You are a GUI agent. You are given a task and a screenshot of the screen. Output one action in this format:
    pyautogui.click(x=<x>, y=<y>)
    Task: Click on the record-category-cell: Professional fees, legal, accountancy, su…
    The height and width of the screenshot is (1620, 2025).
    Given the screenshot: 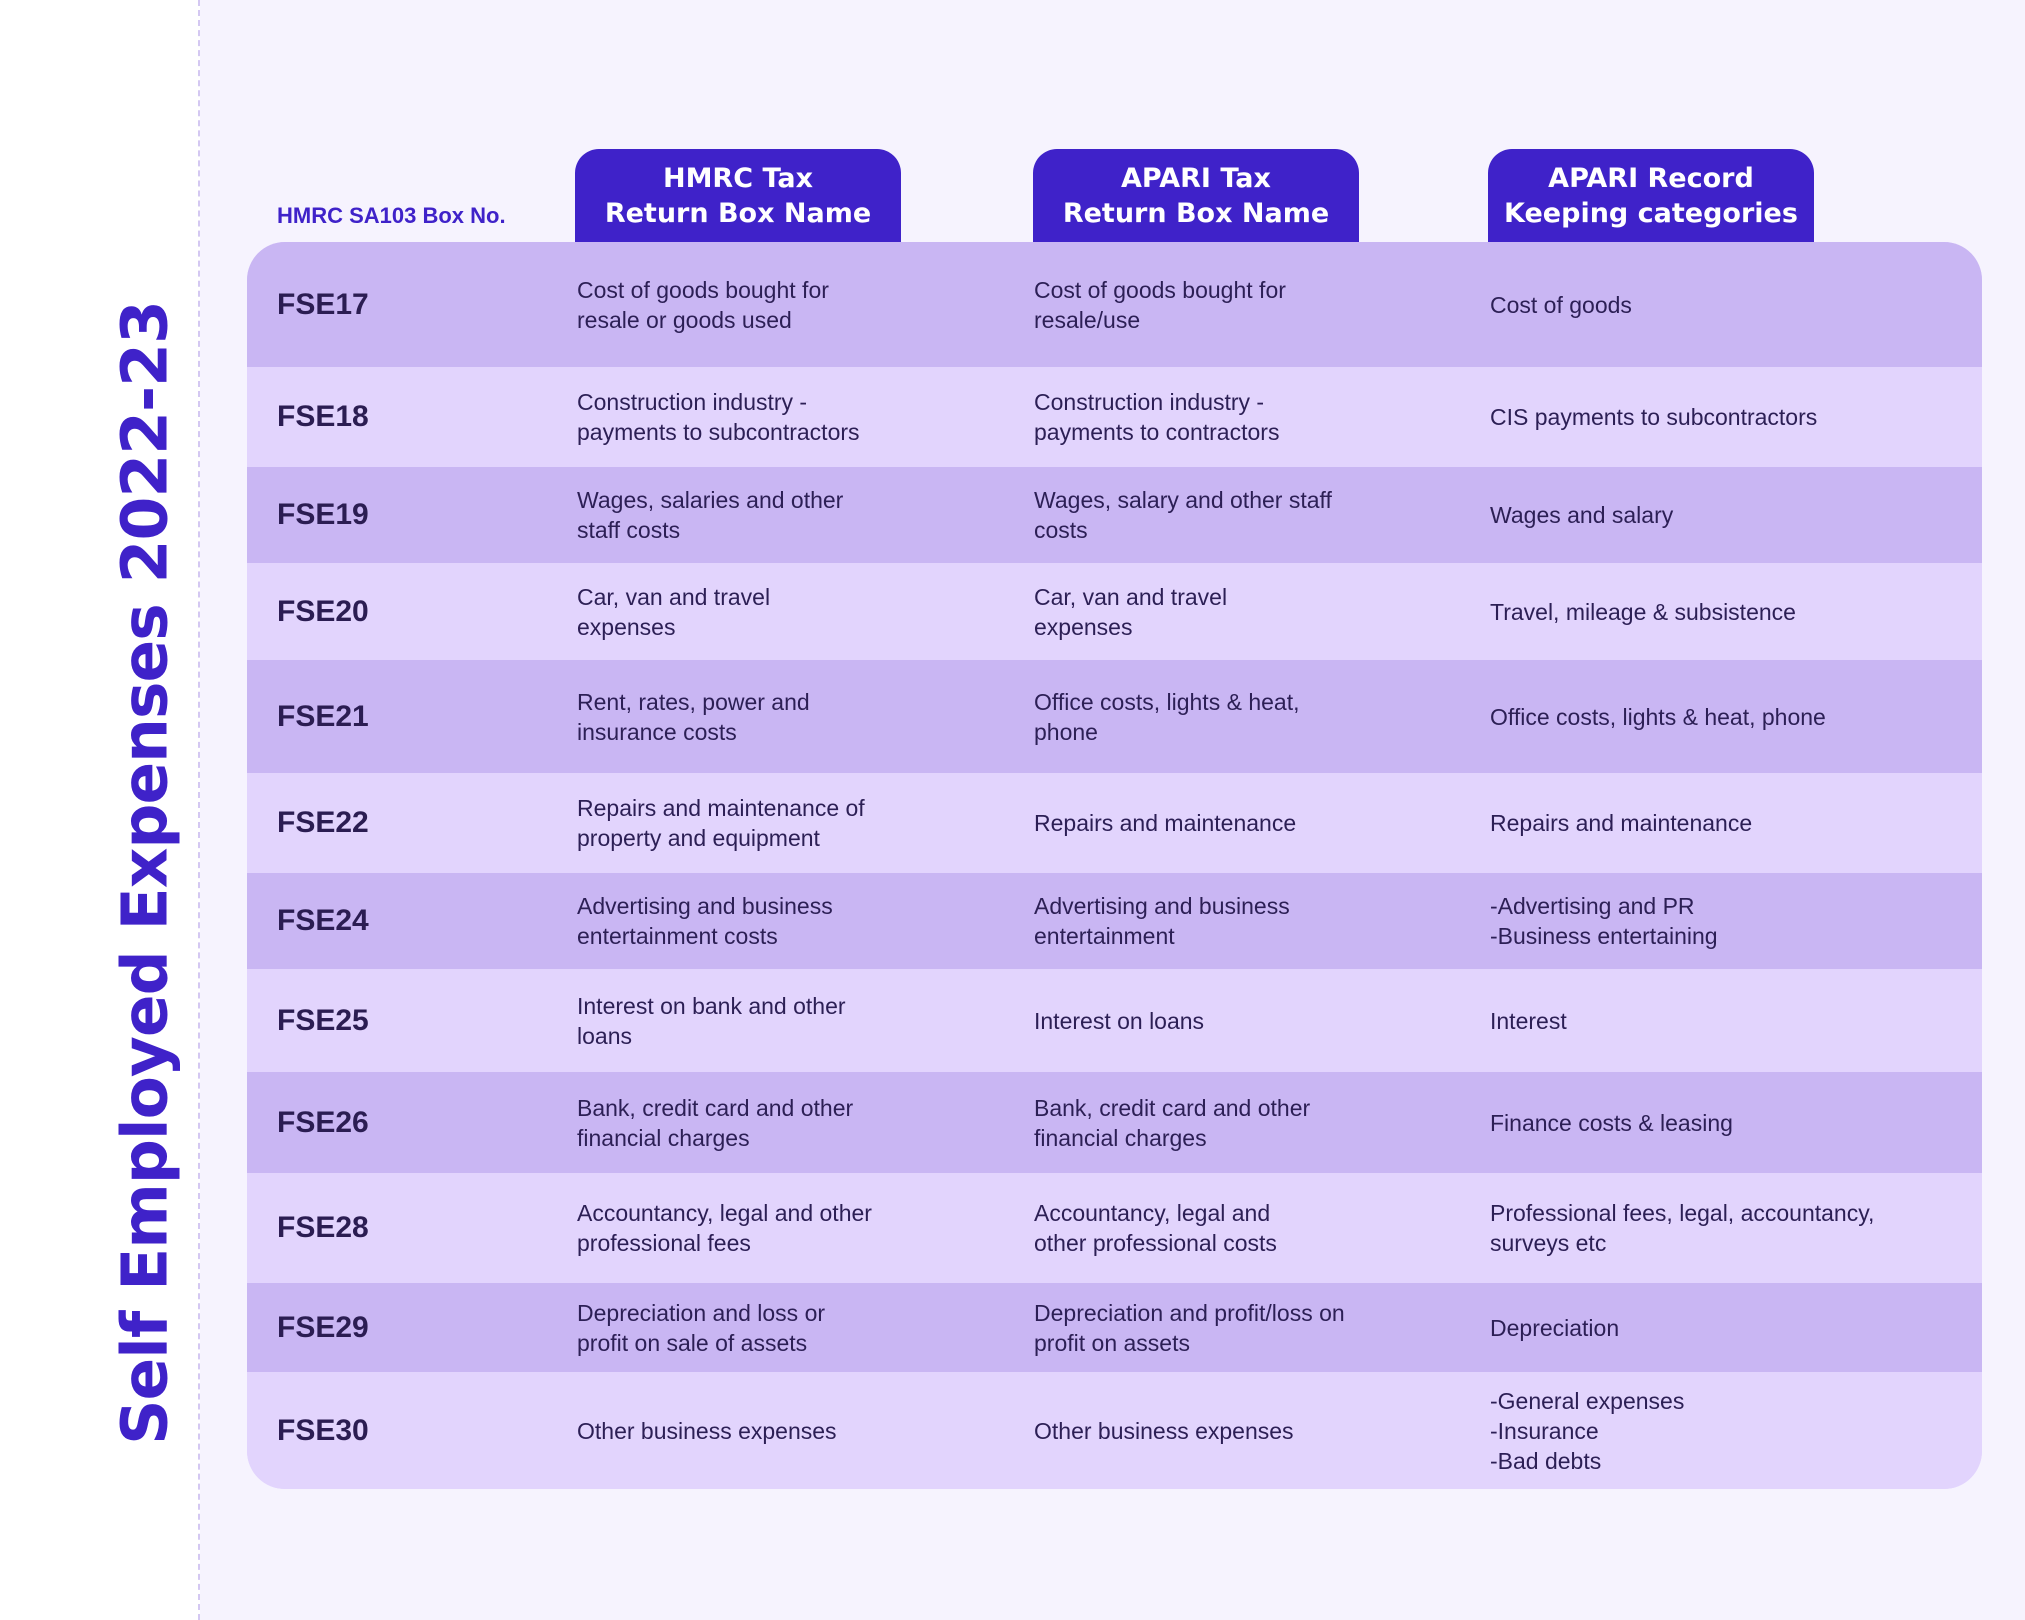 What is the action you would take?
    pyautogui.click(x=1682, y=1228)
    